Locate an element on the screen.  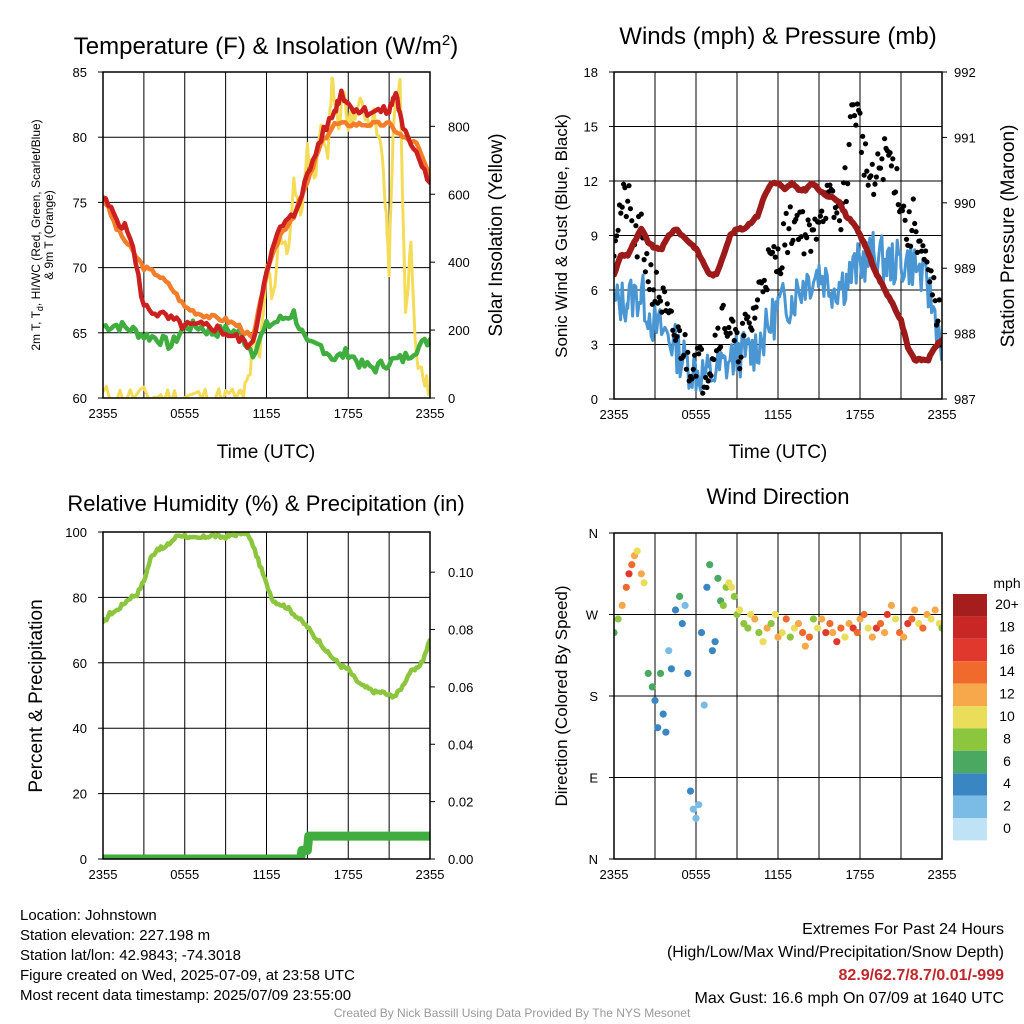
wind-line is located at coordinates (778, 312).